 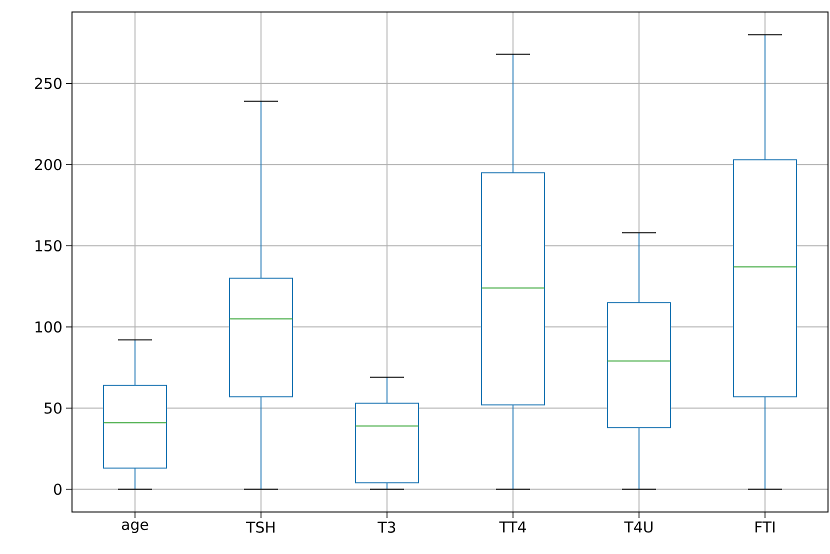 What do you see at coordinates (512, 527) in the screenshot?
I see `x-tick-label: TT4` at bounding box center [512, 527].